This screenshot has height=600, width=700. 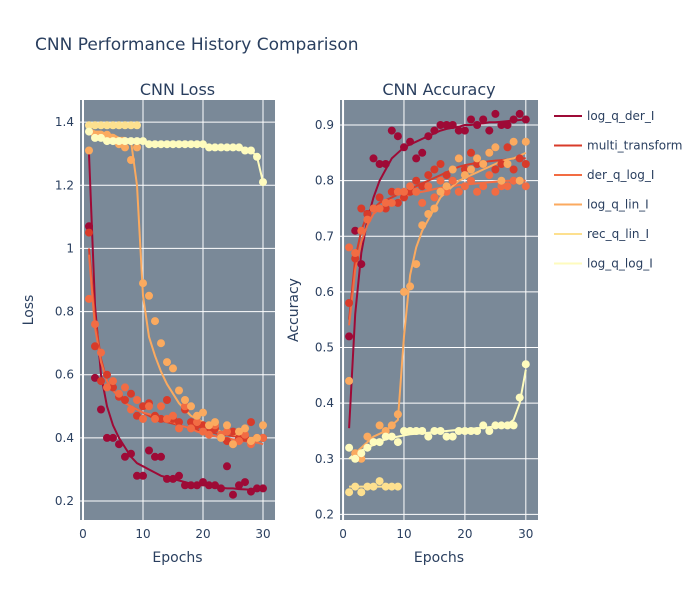 I want to click on loss-y-axis-title: Loss, so click(x=29, y=310).